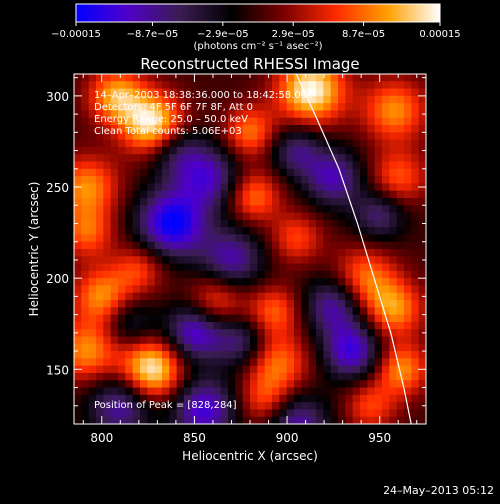  I want to click on time-range-text: 14–Apr–2003 18:38:36.000 to 18:42:58.000, so click(203, 95).